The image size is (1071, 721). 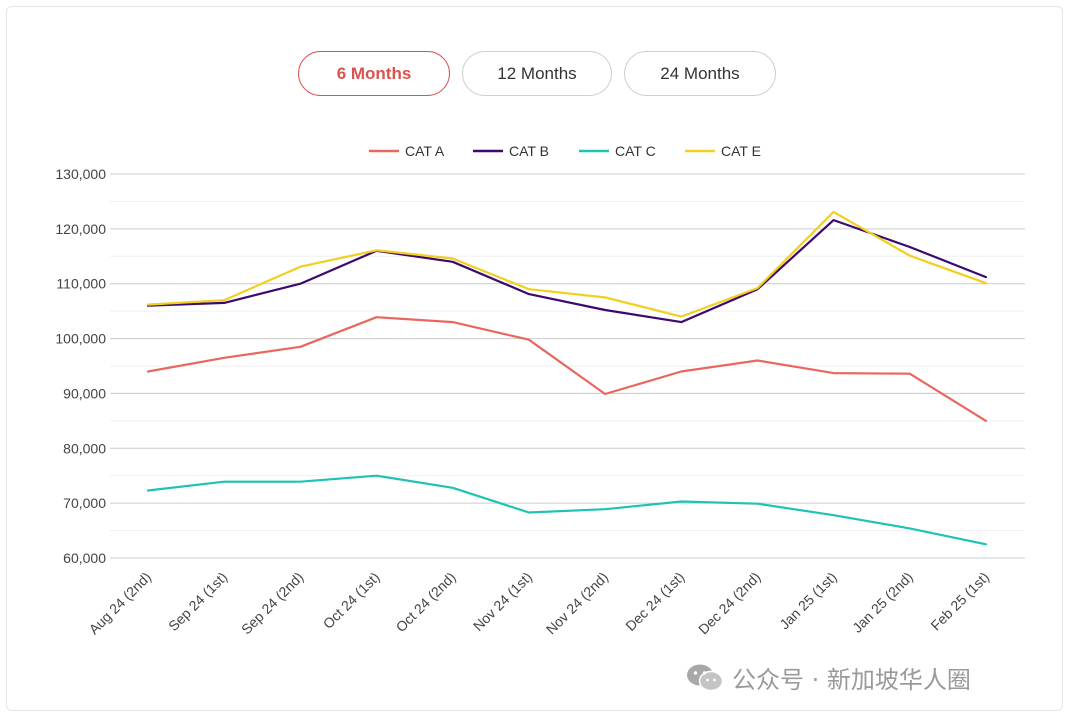 What do you see at coordinates (120, 603) in the screenshot?
I see `x-tick-label: Aug 24 (2nd)` at bounding box center [120, 603].